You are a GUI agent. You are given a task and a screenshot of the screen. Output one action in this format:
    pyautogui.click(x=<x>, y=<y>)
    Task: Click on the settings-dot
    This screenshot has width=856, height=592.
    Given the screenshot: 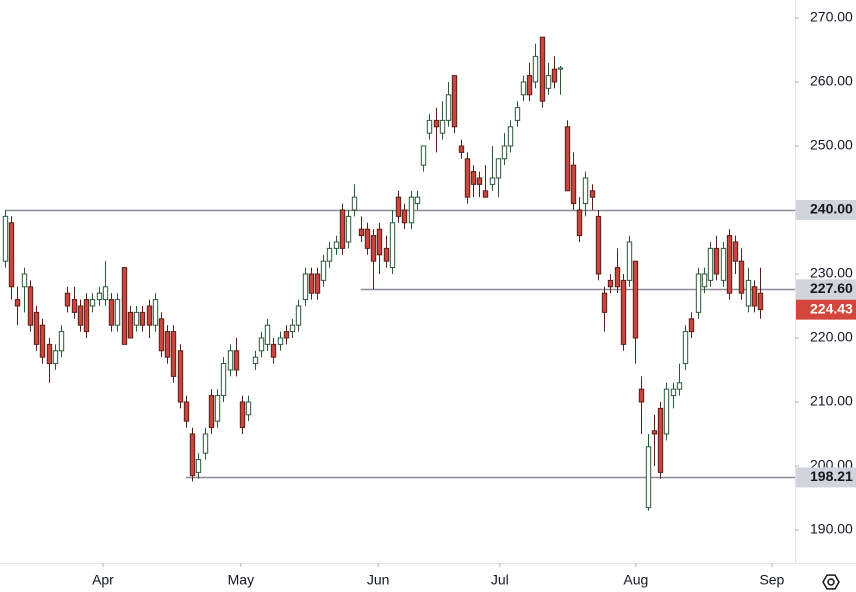 What is the action you would take?
    pyautogui.click(x=831, y=582)
    